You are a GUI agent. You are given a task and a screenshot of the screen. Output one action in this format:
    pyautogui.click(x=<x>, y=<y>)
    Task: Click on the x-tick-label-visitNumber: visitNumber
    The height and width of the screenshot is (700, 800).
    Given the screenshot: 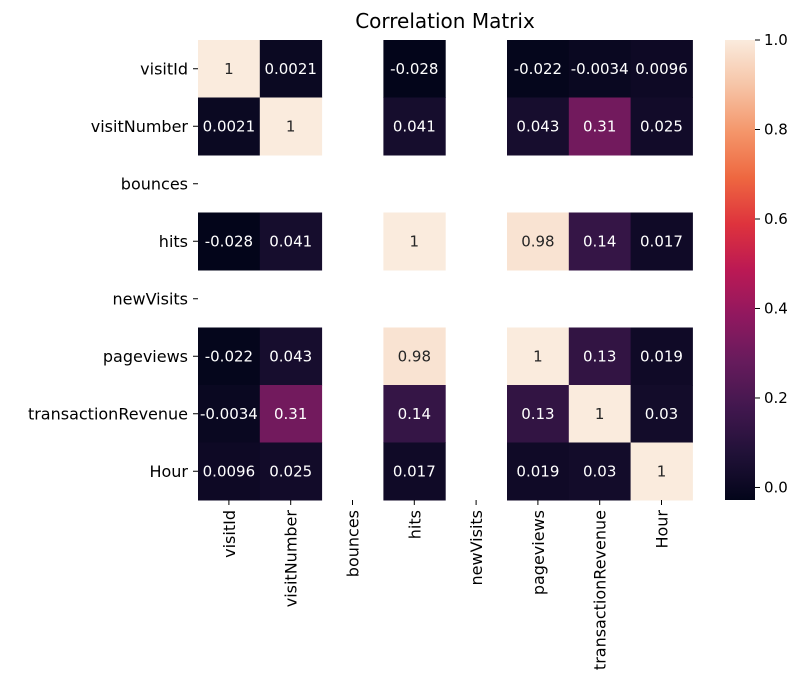 What is the action you would take?
    pyautogui.click(x=291, y=559)
    